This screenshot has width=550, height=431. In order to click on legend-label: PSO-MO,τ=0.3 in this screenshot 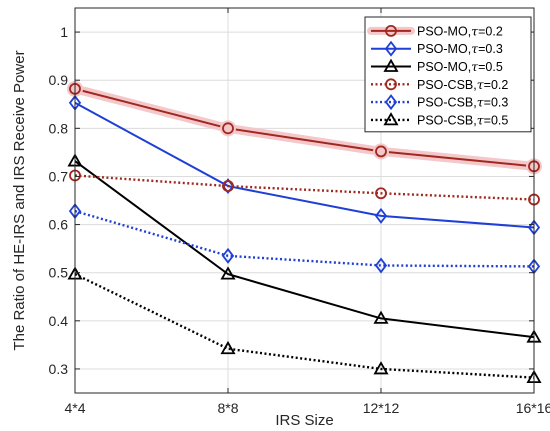, I will do `click(460, 48)`.